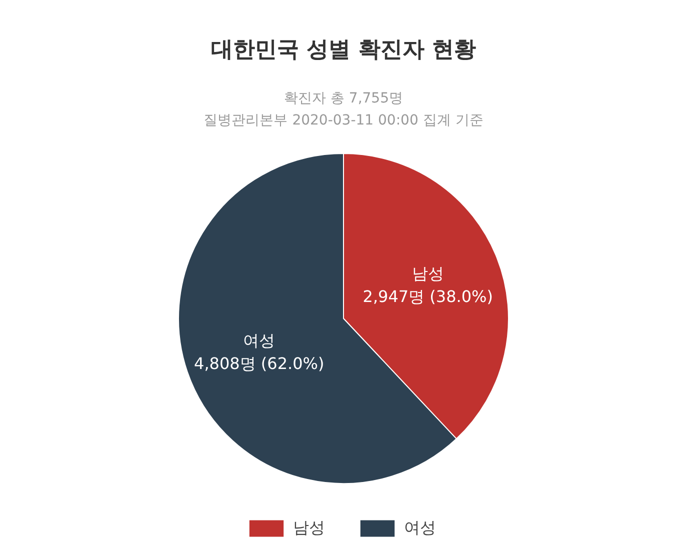 The image size is (680, 553). Describe the element at coordinates (343, 98) in the screenshot. I see `chart-subtitle: 확진자 총 7,755명` at that location.